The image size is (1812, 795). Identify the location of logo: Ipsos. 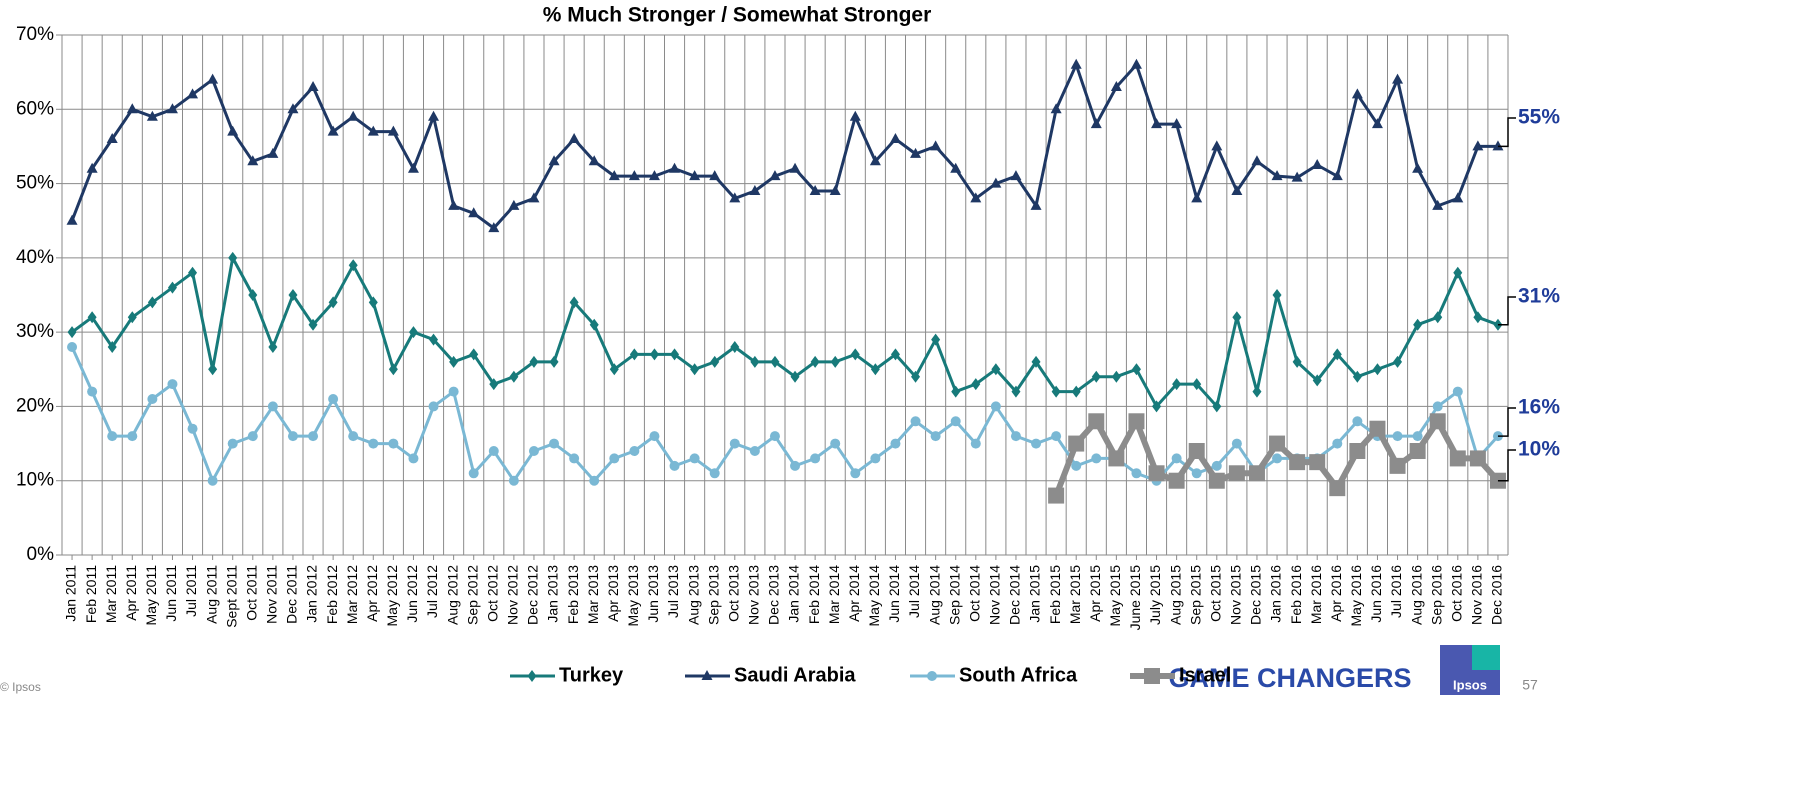
(1470, 684).